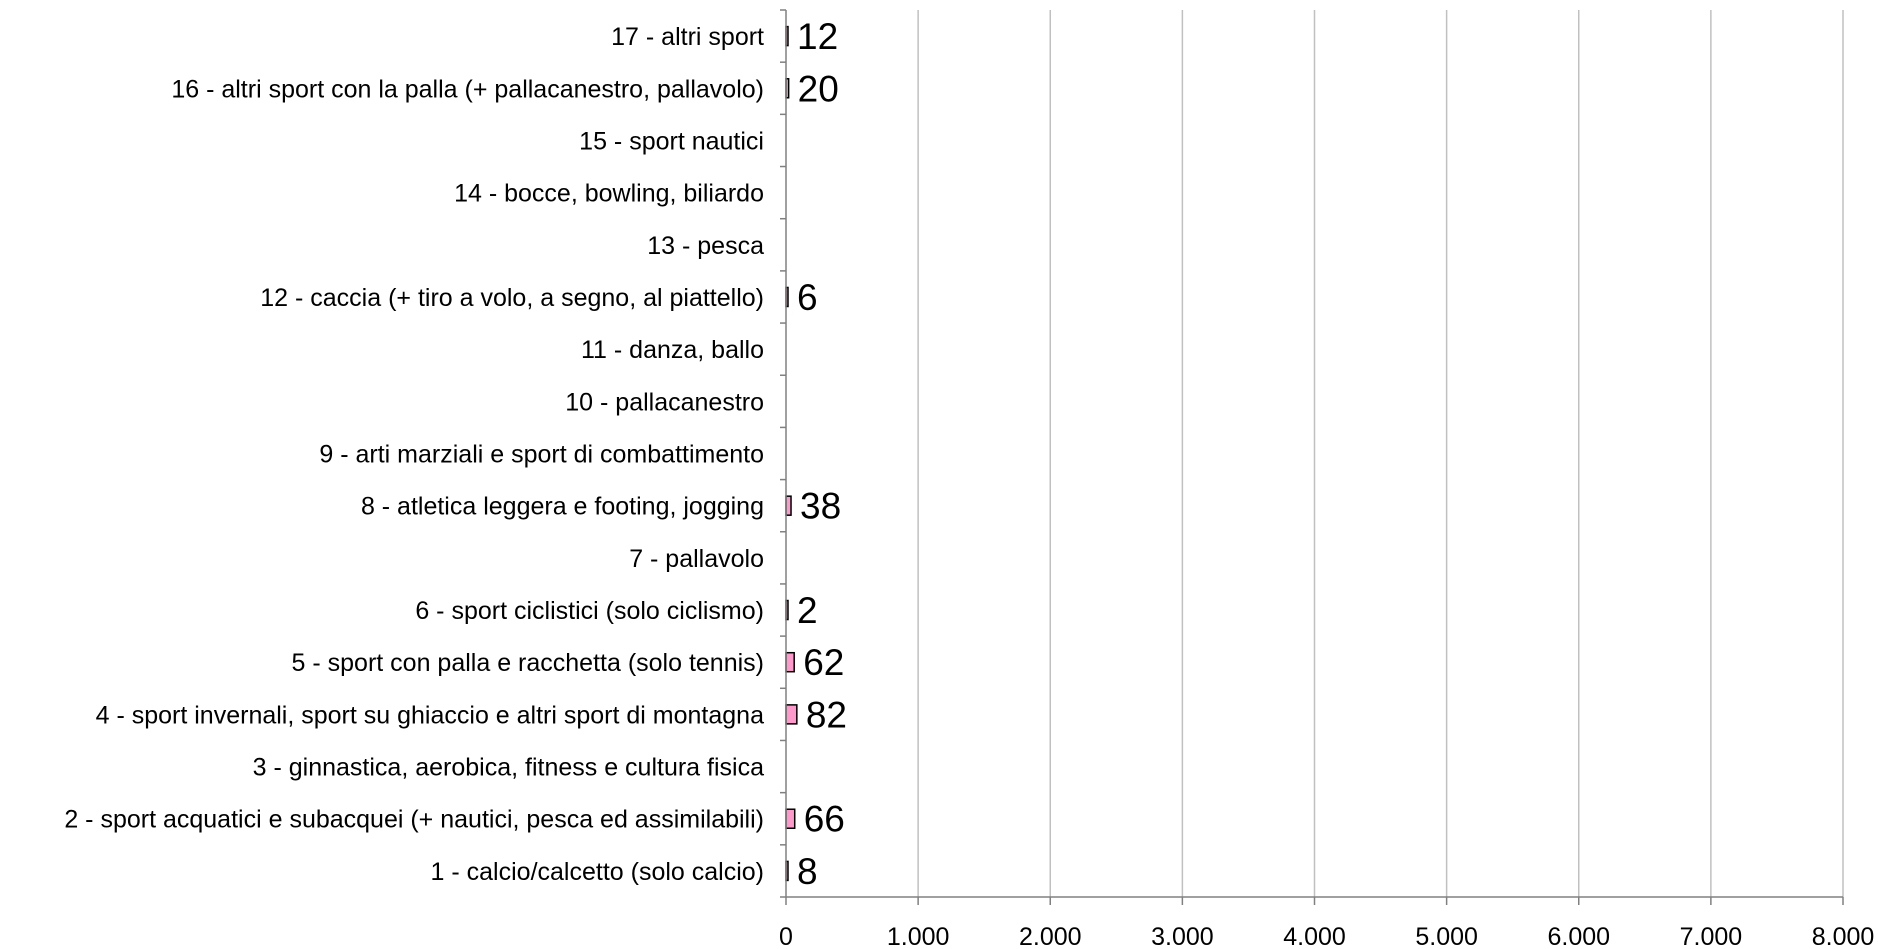  What do you see at coordinates (820, 506) in the screenshot?
I see `data-label: 38` at bounding box center [820, 506].